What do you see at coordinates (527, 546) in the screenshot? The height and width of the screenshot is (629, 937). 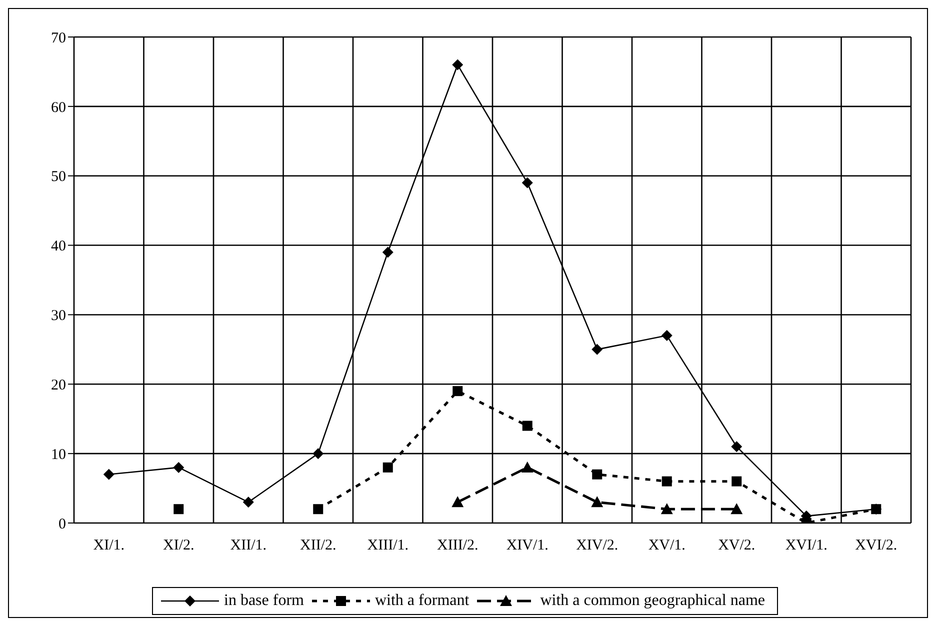 I see `x-tick-label: XIV/1.` at bounding box center [527, 546].